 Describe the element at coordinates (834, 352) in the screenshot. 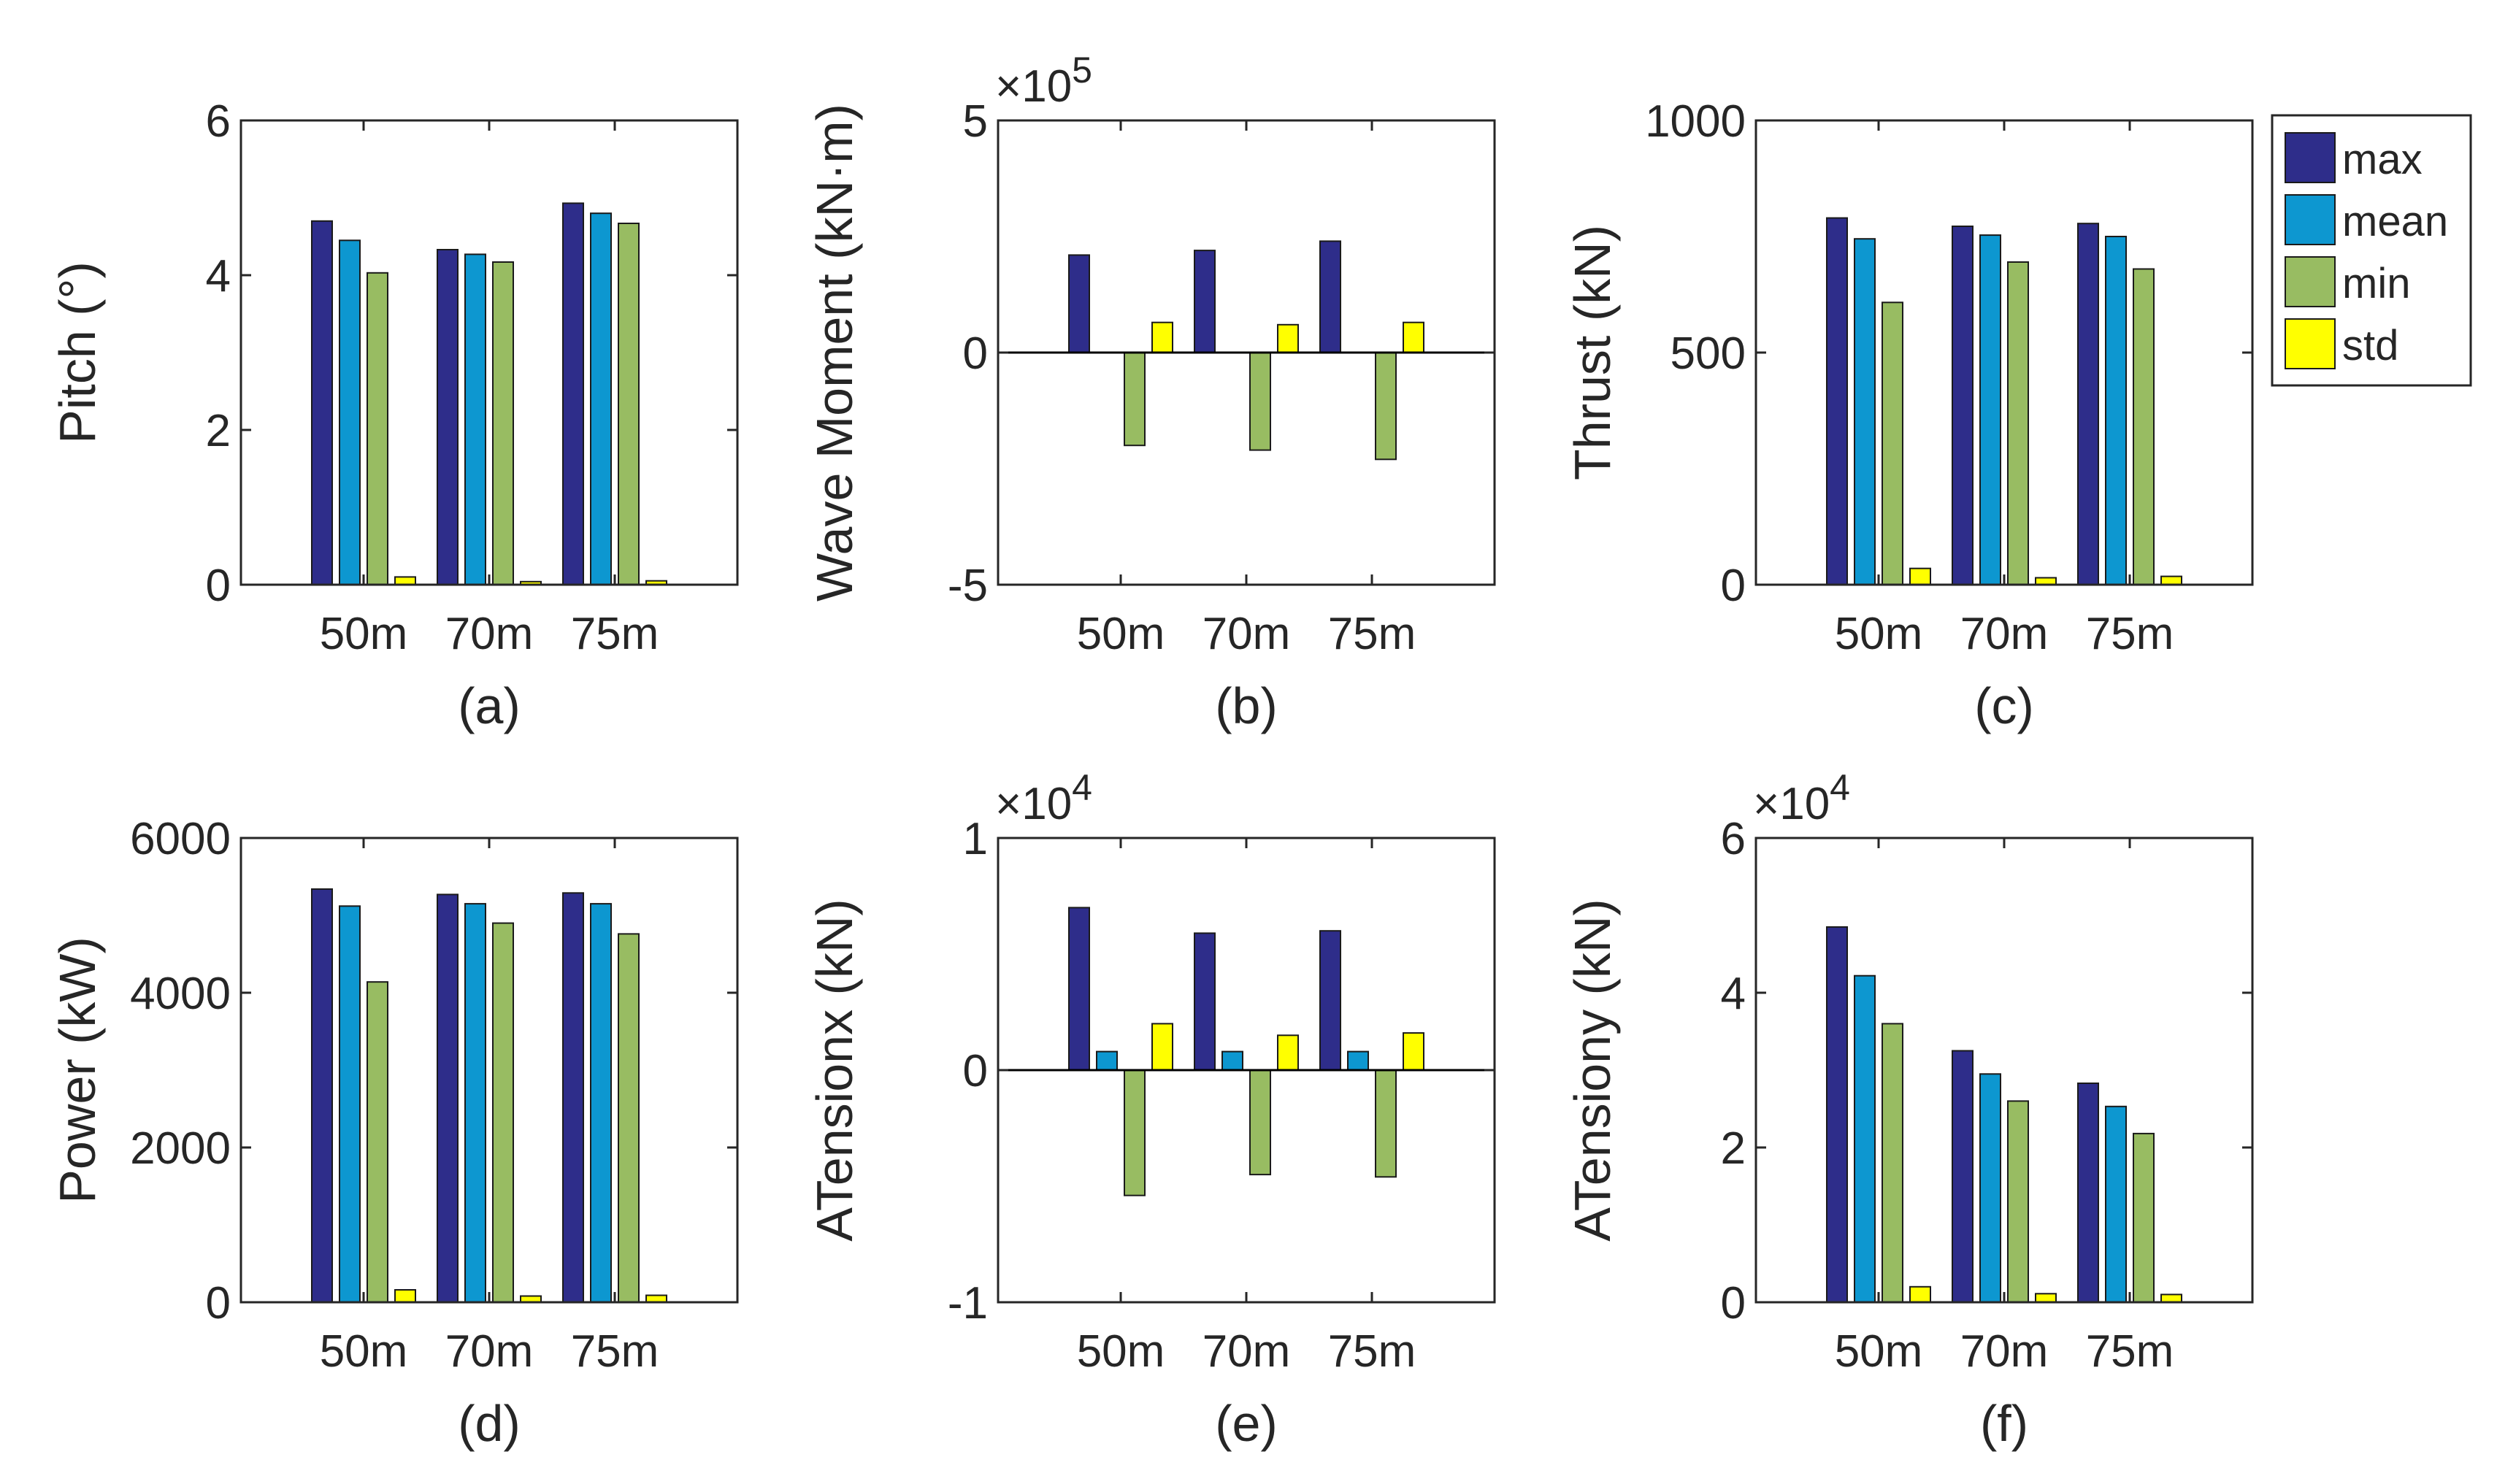

I see `y-axis-label-b: Wave Moment (kN·m)` at that location.